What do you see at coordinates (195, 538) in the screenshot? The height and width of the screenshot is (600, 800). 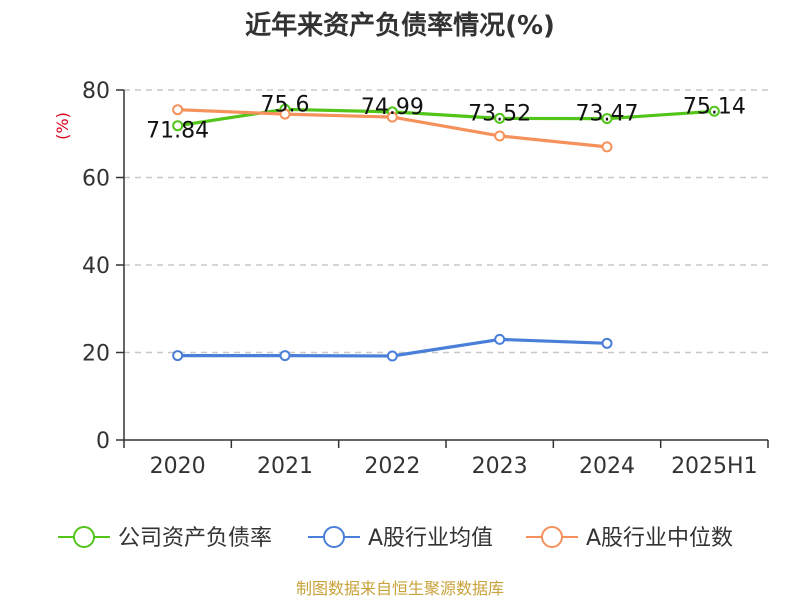 I see `legend-label: 公司资产负债率` at bounding box center [195, 538].